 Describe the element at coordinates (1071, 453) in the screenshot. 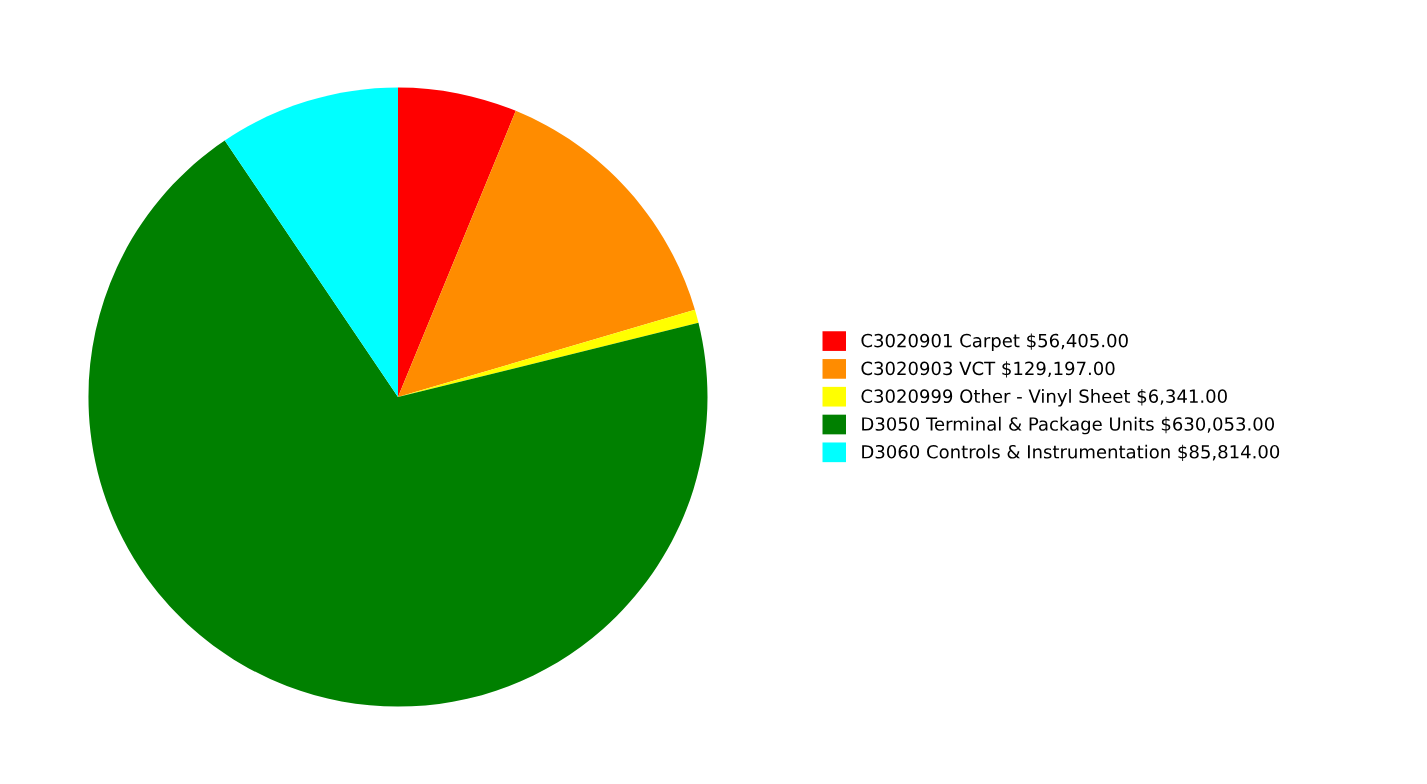

I see `legend-label: D3060 Controls & Instrumentation $85,814.00` at that location.